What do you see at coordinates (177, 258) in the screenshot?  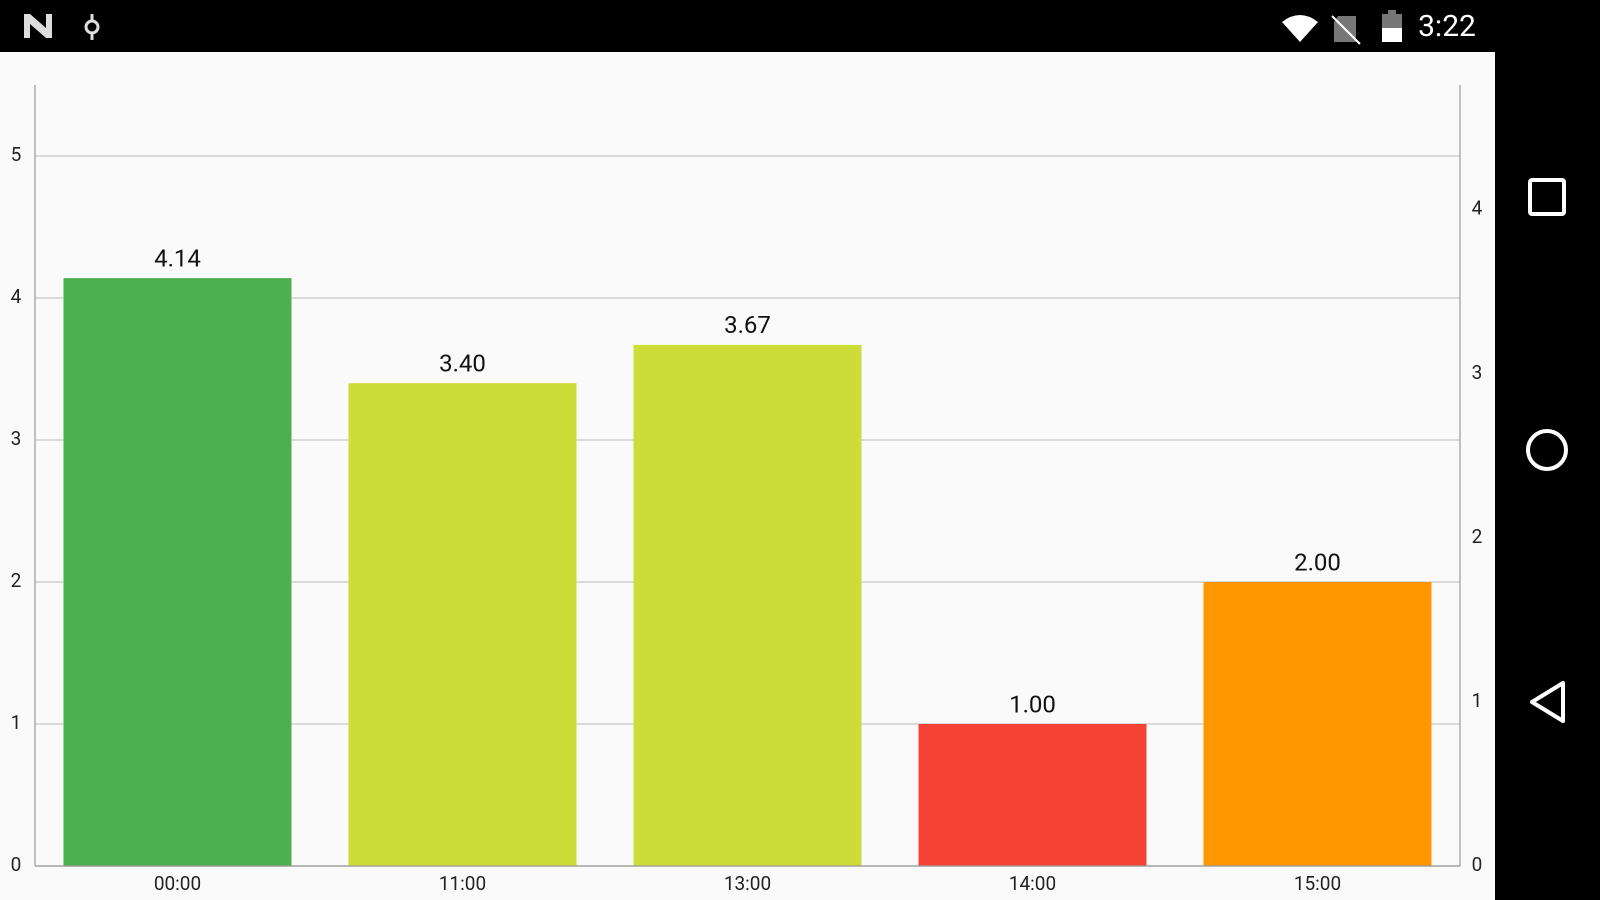 I see `value-label: 4.14` at bounding box center [177, 258].